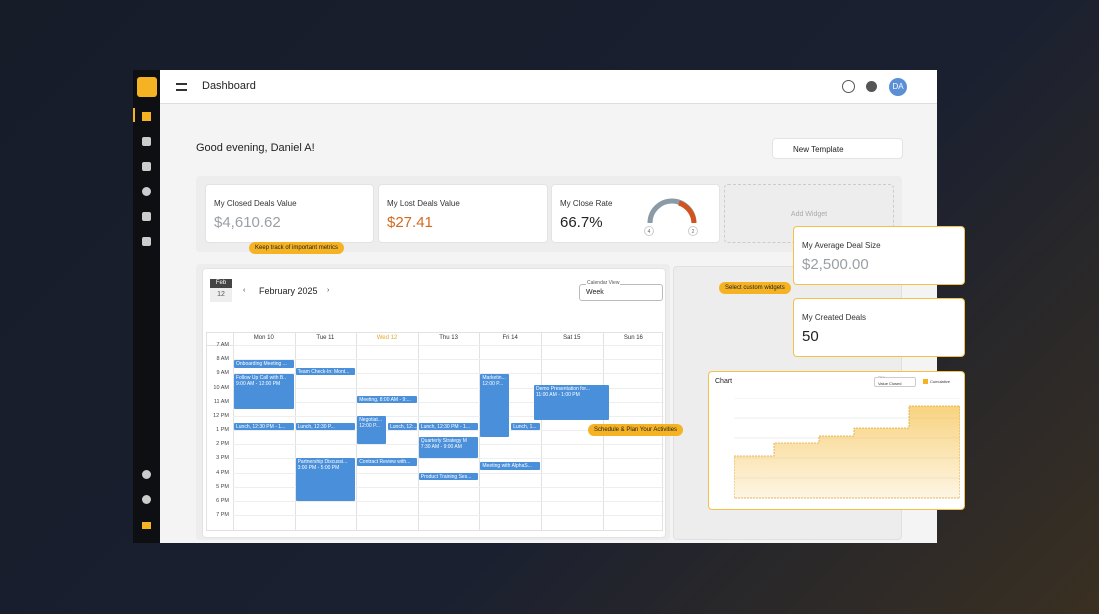 Image resolution: width=1099 pixels, height=614 pixels. What do you see at coordinates (222, 345) in the screenshot?
I see `hour-label: 7 AM` at bounding box center [222, 345].